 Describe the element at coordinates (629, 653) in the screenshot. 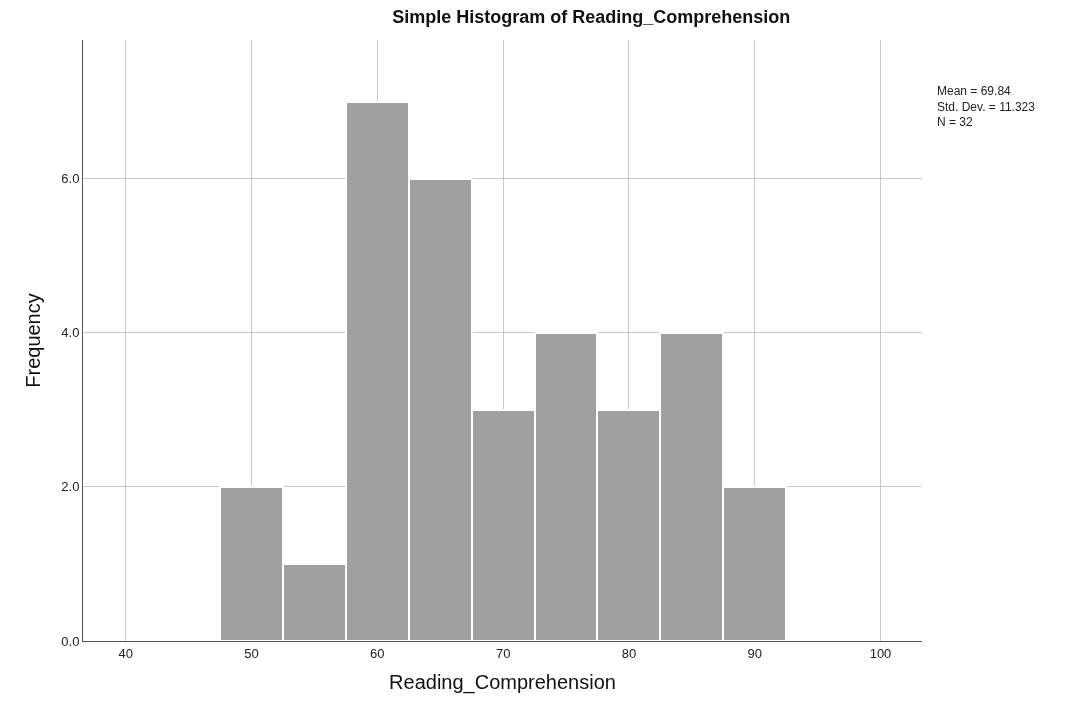

I see `x-tick-label: 80` at that location.